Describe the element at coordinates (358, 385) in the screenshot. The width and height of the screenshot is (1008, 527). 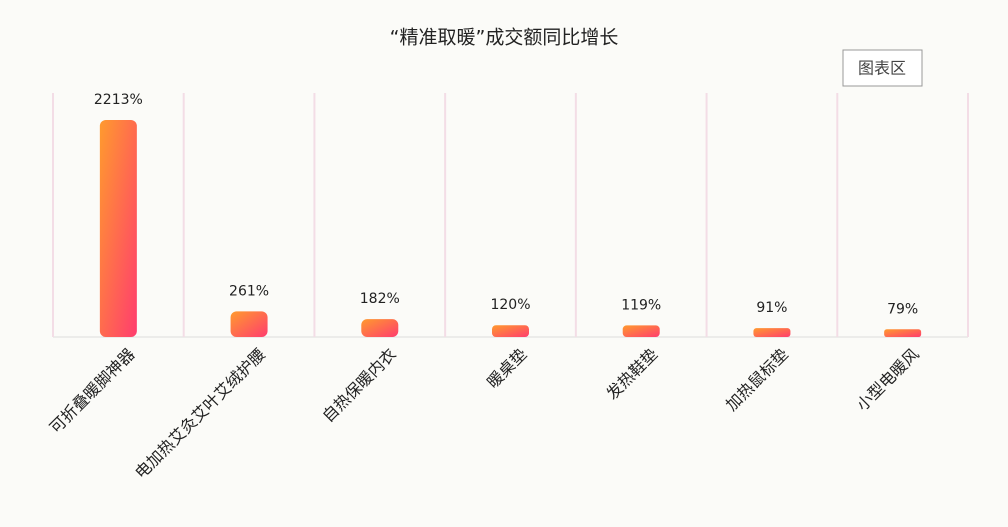
I see `x-tick-label: 自热保暖内衣` at that location.